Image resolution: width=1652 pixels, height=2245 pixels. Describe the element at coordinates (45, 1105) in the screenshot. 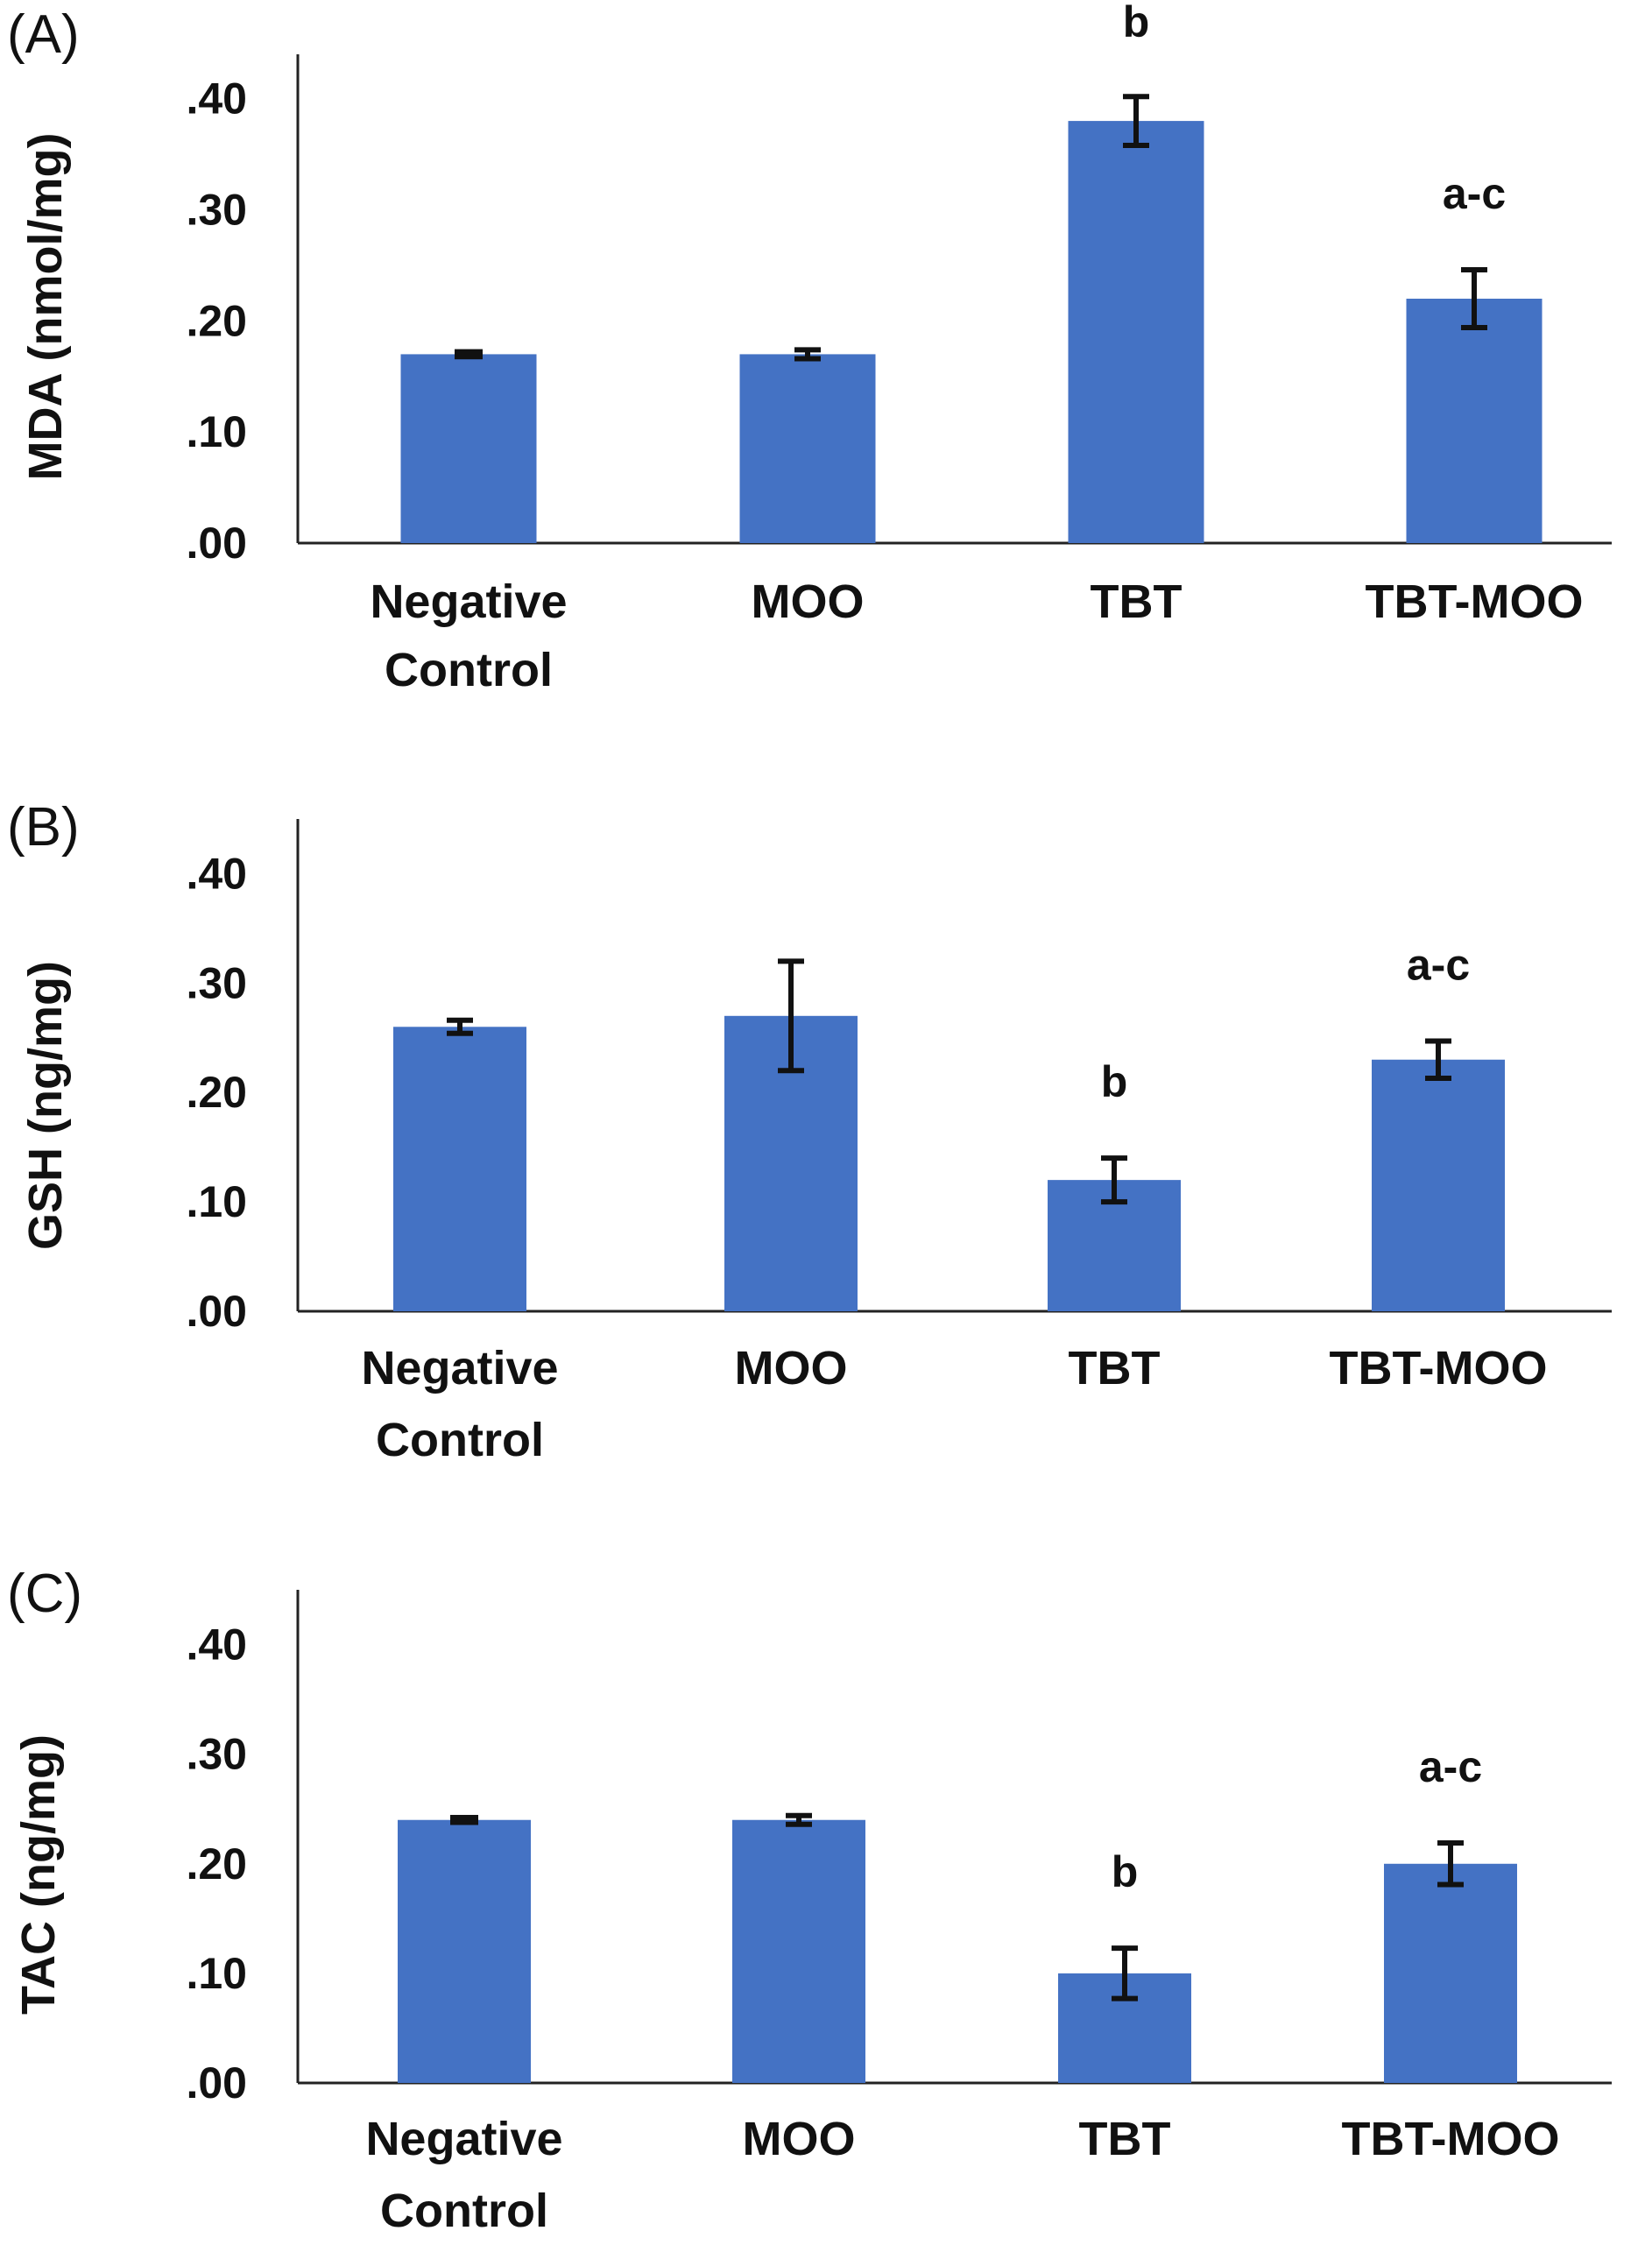

I see `y-axis-title: GSH (ng/mg)` at that location.